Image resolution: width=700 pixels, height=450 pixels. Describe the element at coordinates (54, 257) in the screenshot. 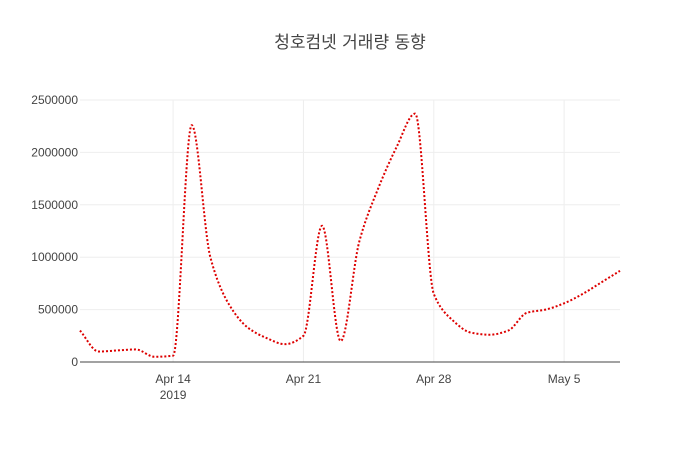

I see `y-tick-label: 1000000` at that location.